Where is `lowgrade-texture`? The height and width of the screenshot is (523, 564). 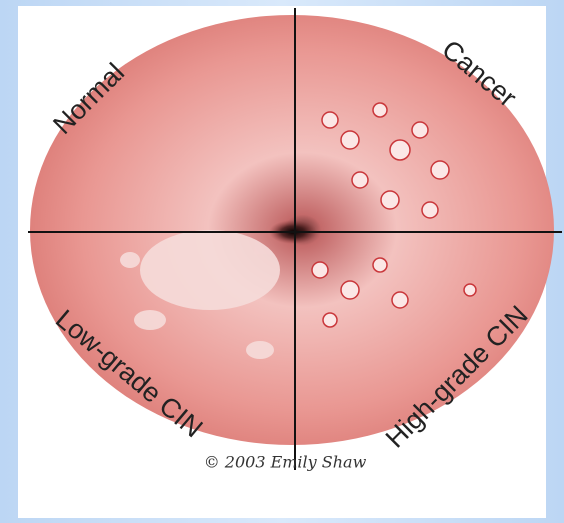 lowgrade-texture is located at coordinates (200, 294).